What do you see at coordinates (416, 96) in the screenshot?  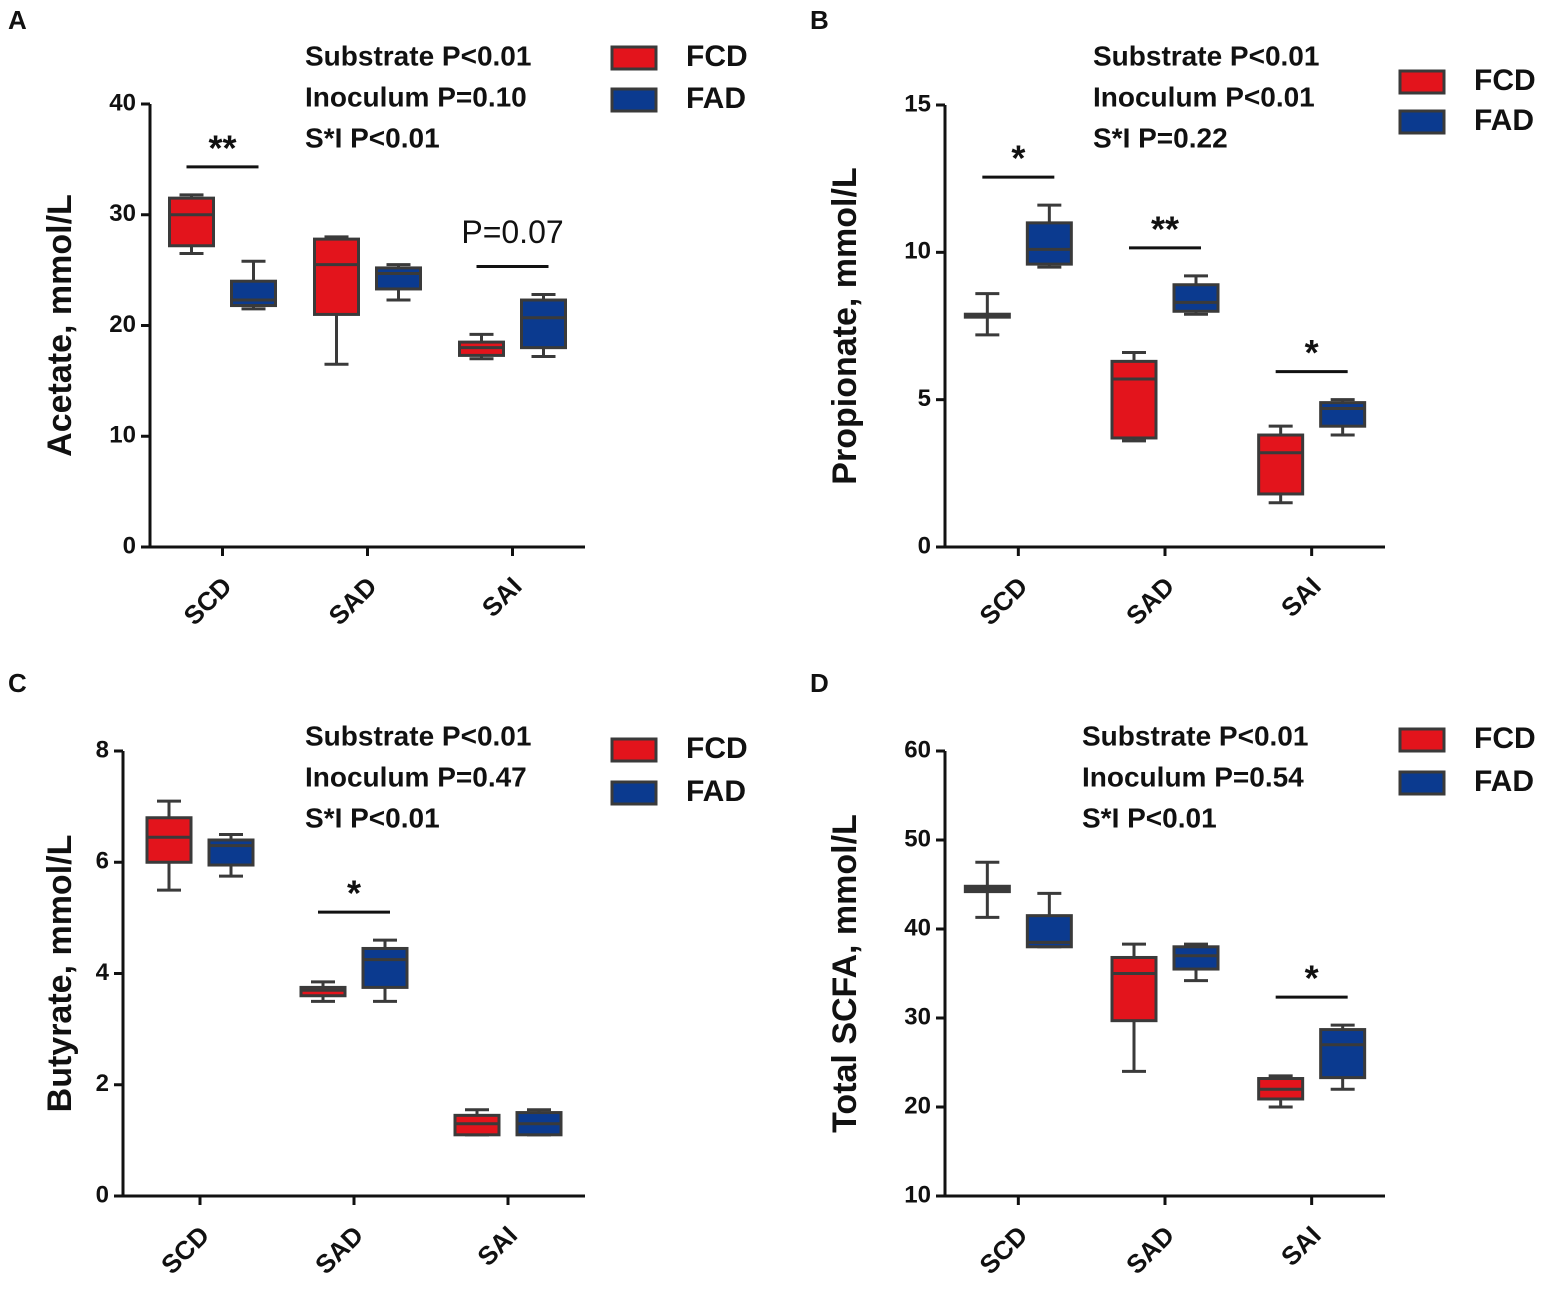 I see `stats-text: Inoculum P=0.10` at bounding box center [416, 96].